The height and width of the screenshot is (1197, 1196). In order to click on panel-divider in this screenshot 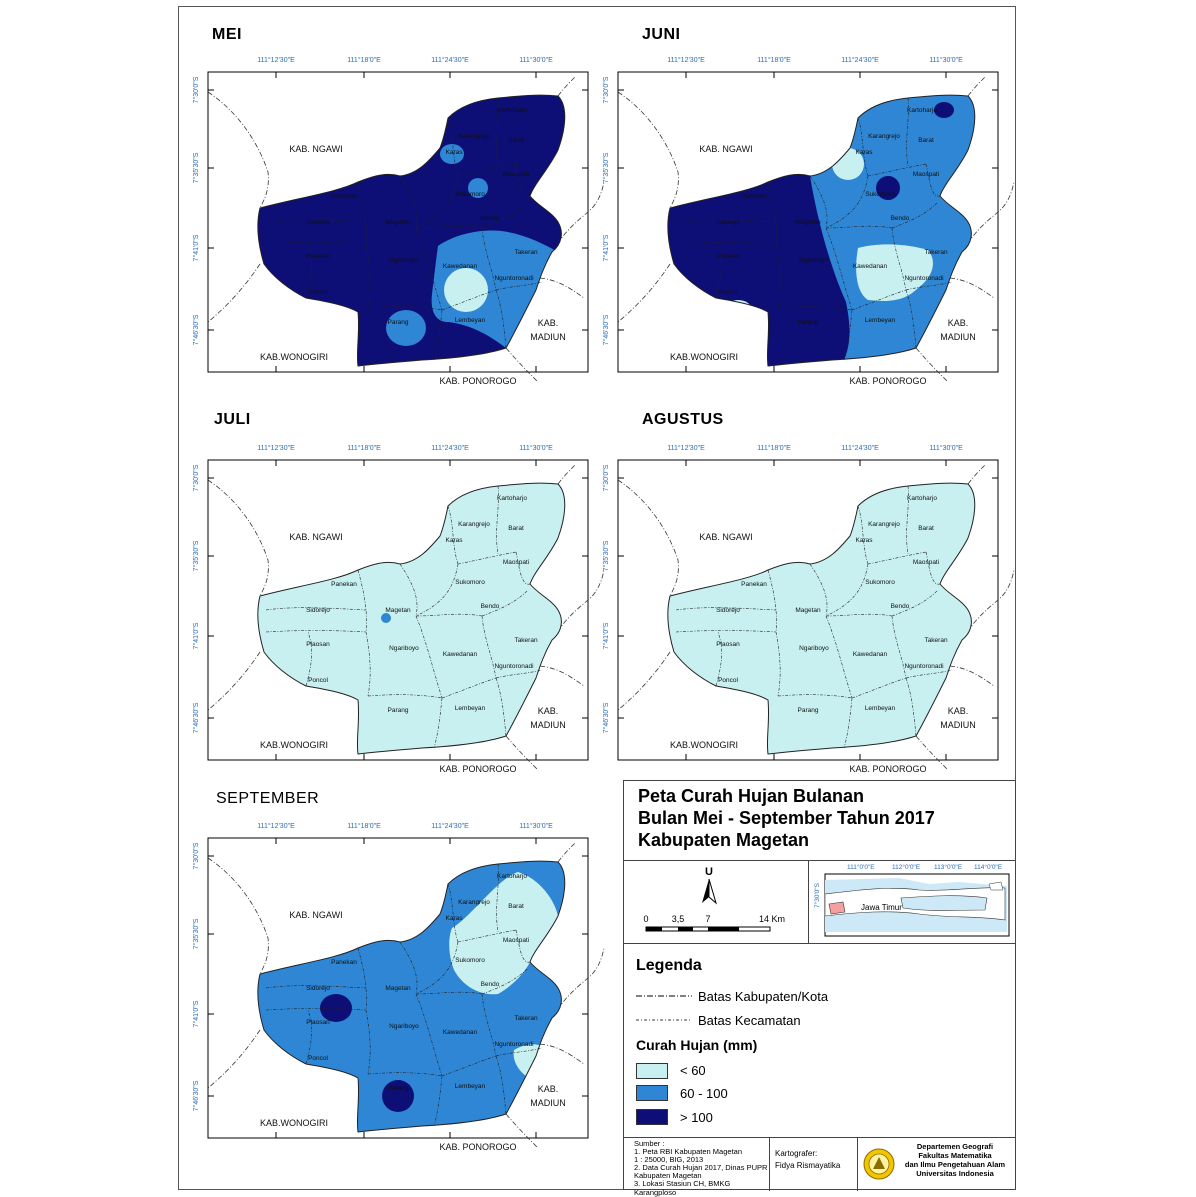, I will do `click(819, 943)`.